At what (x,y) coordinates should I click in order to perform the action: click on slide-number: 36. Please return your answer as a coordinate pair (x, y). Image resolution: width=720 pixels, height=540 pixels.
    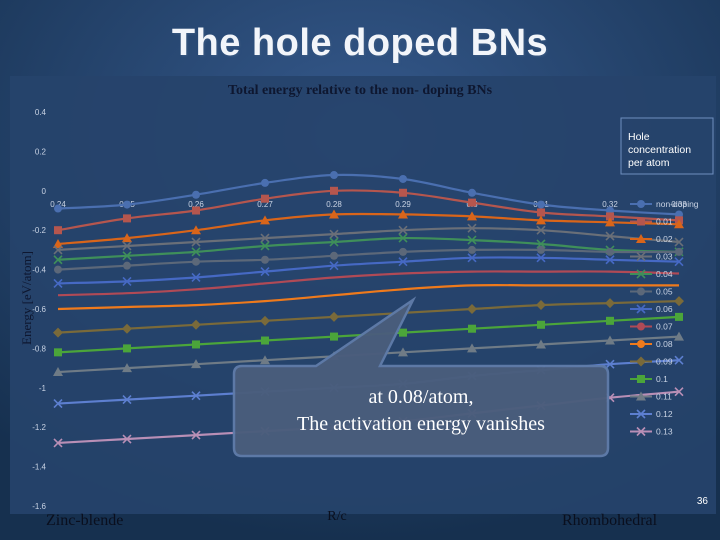
    Looking at the image, I should click on (702, 501).